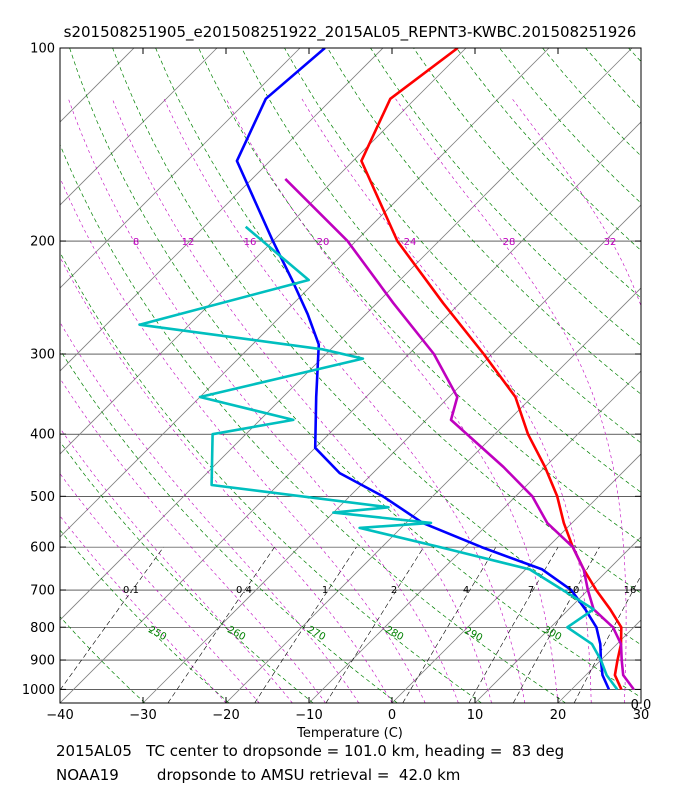  What do you see at coordinates (641, 715) in the screenshot?
I see `x-tick-label: 30` at bounding box center [641, 715].